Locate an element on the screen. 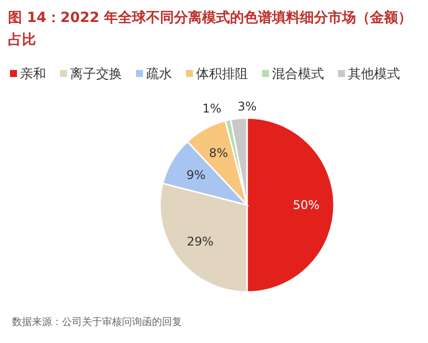  legend-label: 亲和 is located at coordinates (33, 74).